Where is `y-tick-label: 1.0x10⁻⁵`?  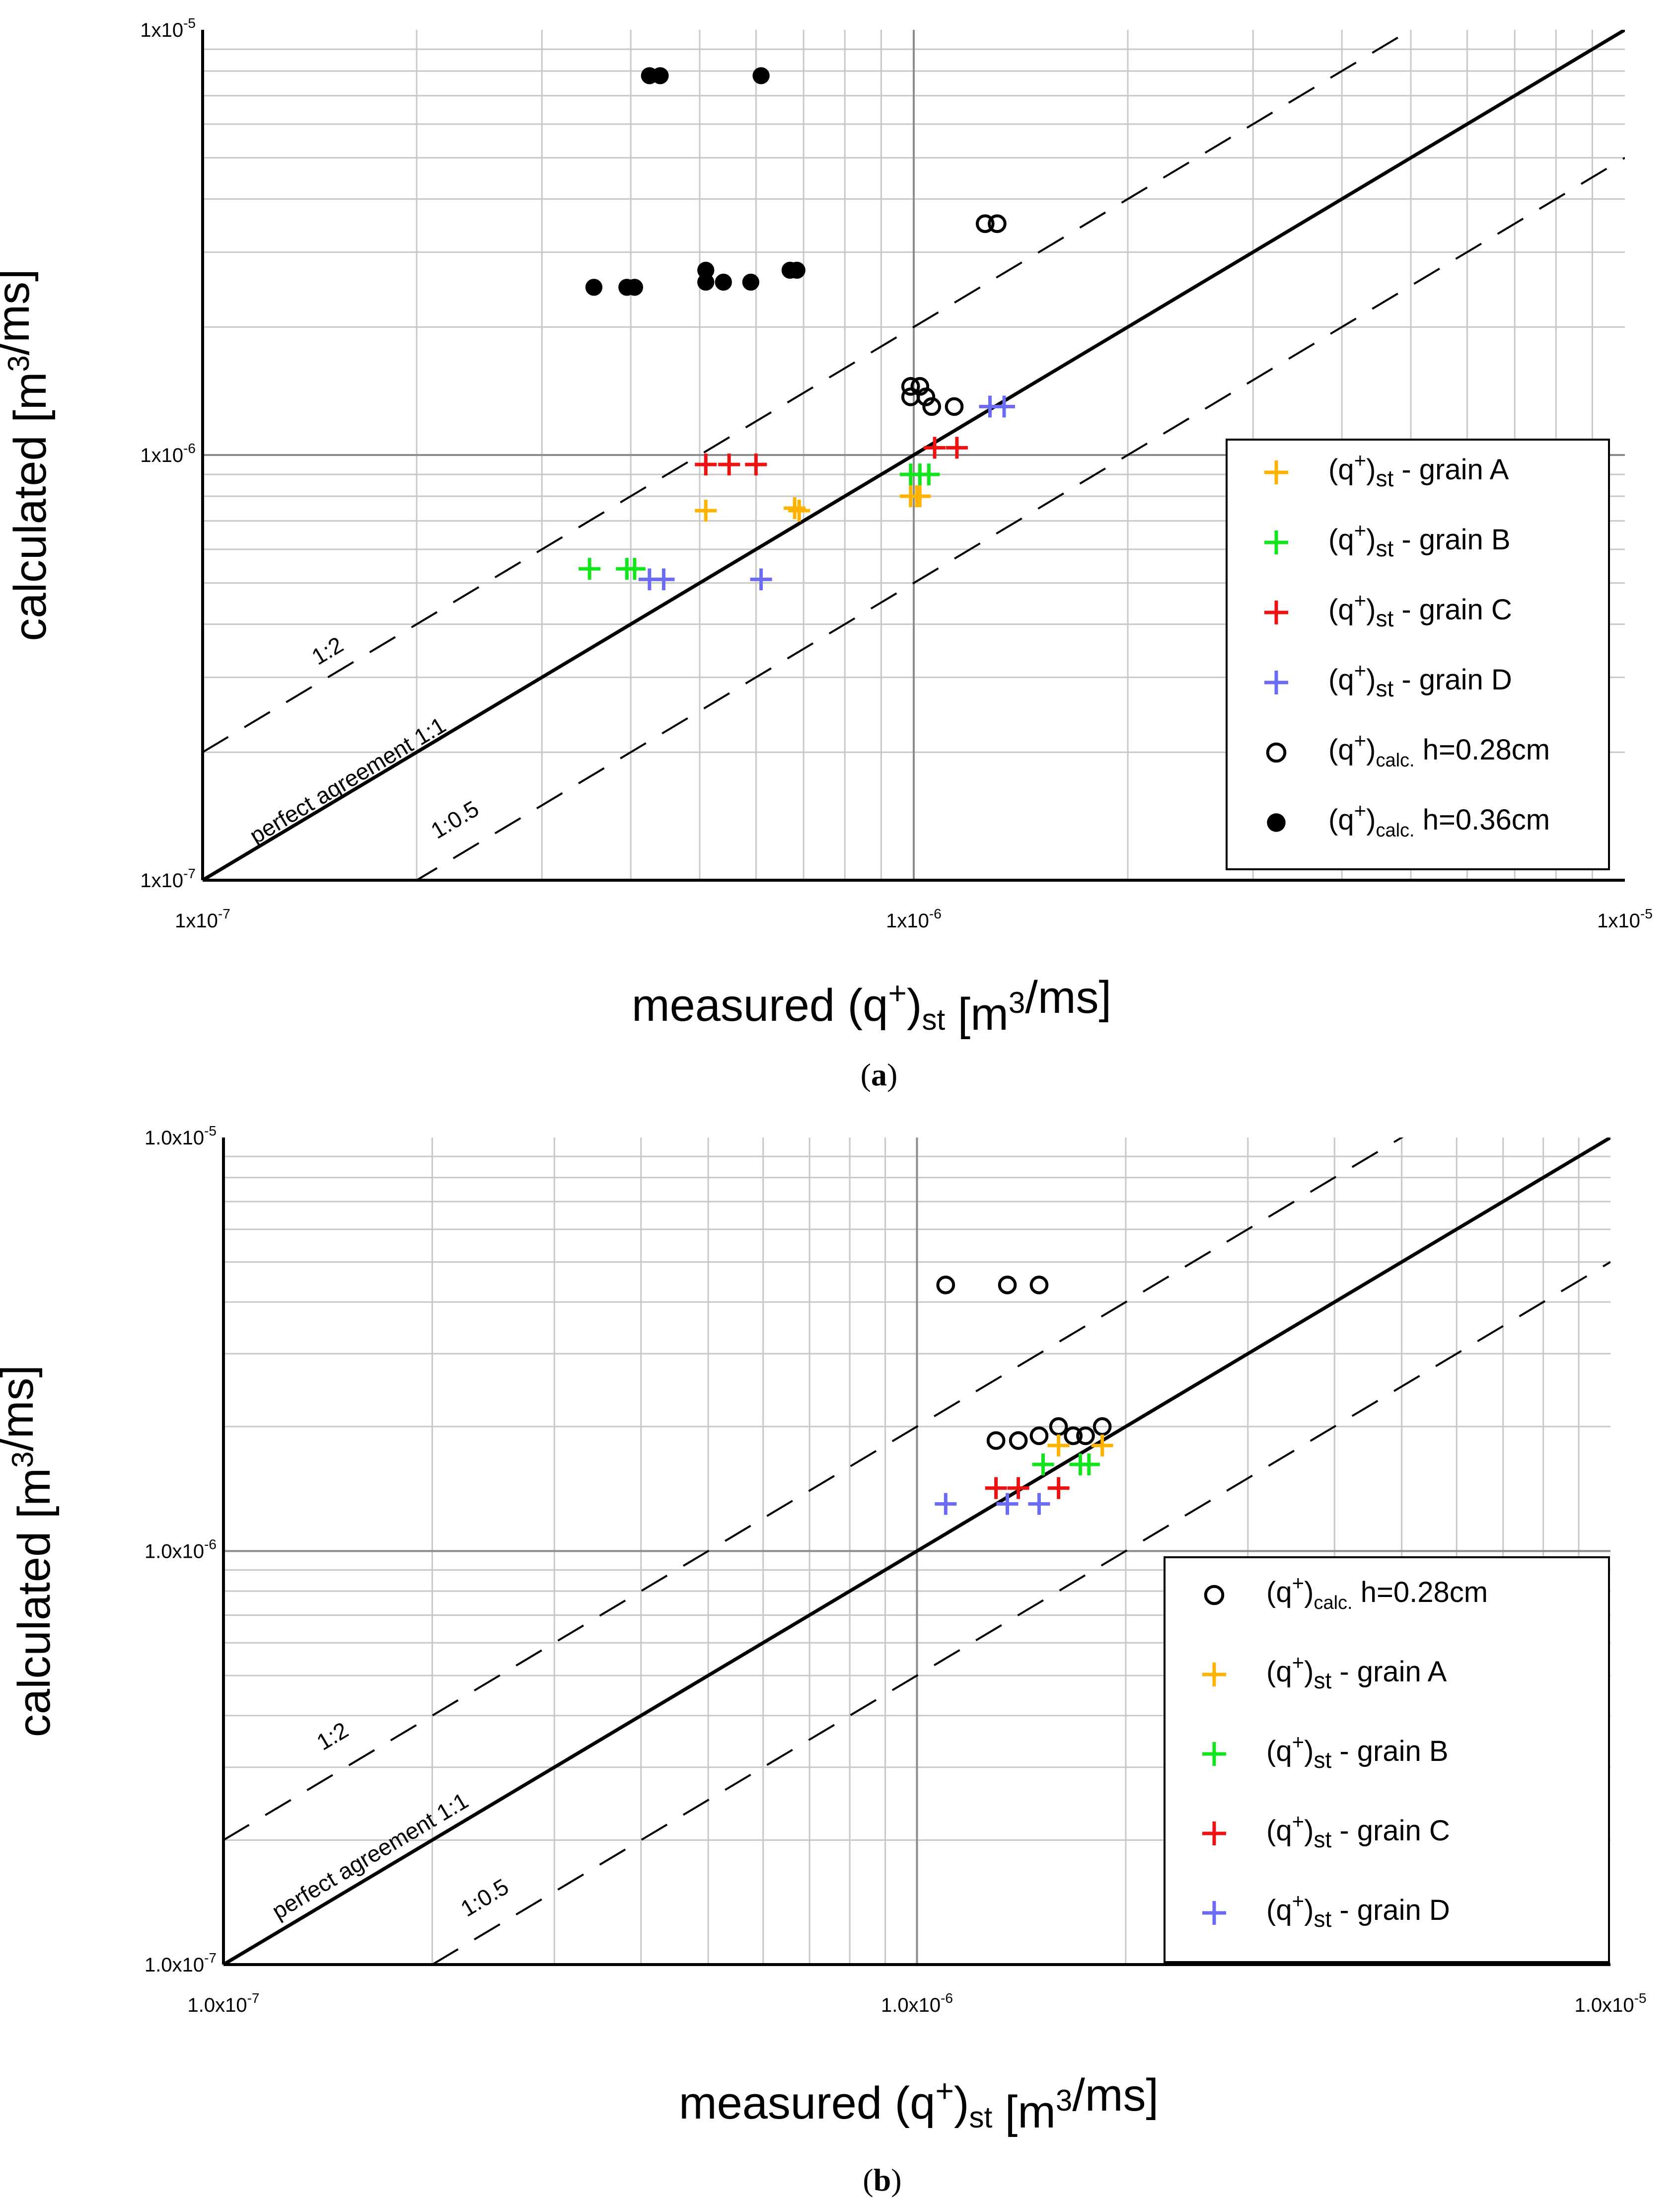
y-tick-label: 1.0x10⁻⁵ is located at coordinates (181, 1136).